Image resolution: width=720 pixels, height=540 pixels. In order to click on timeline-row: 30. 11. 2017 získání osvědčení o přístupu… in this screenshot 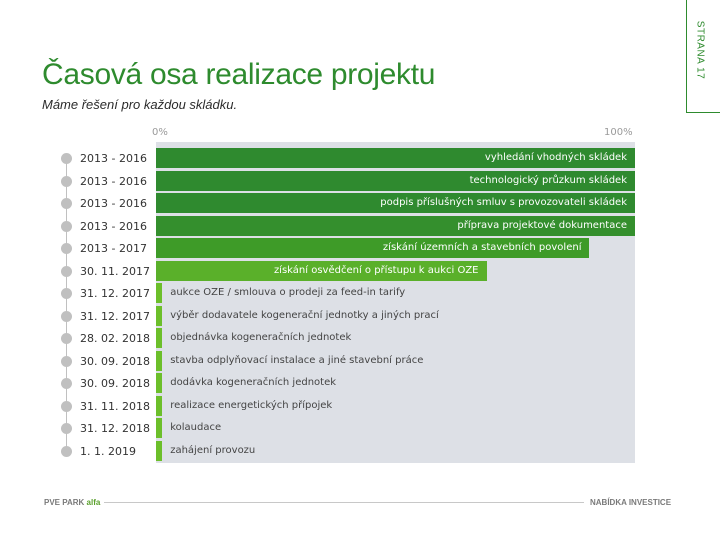, I will do `click(360, 271)`.